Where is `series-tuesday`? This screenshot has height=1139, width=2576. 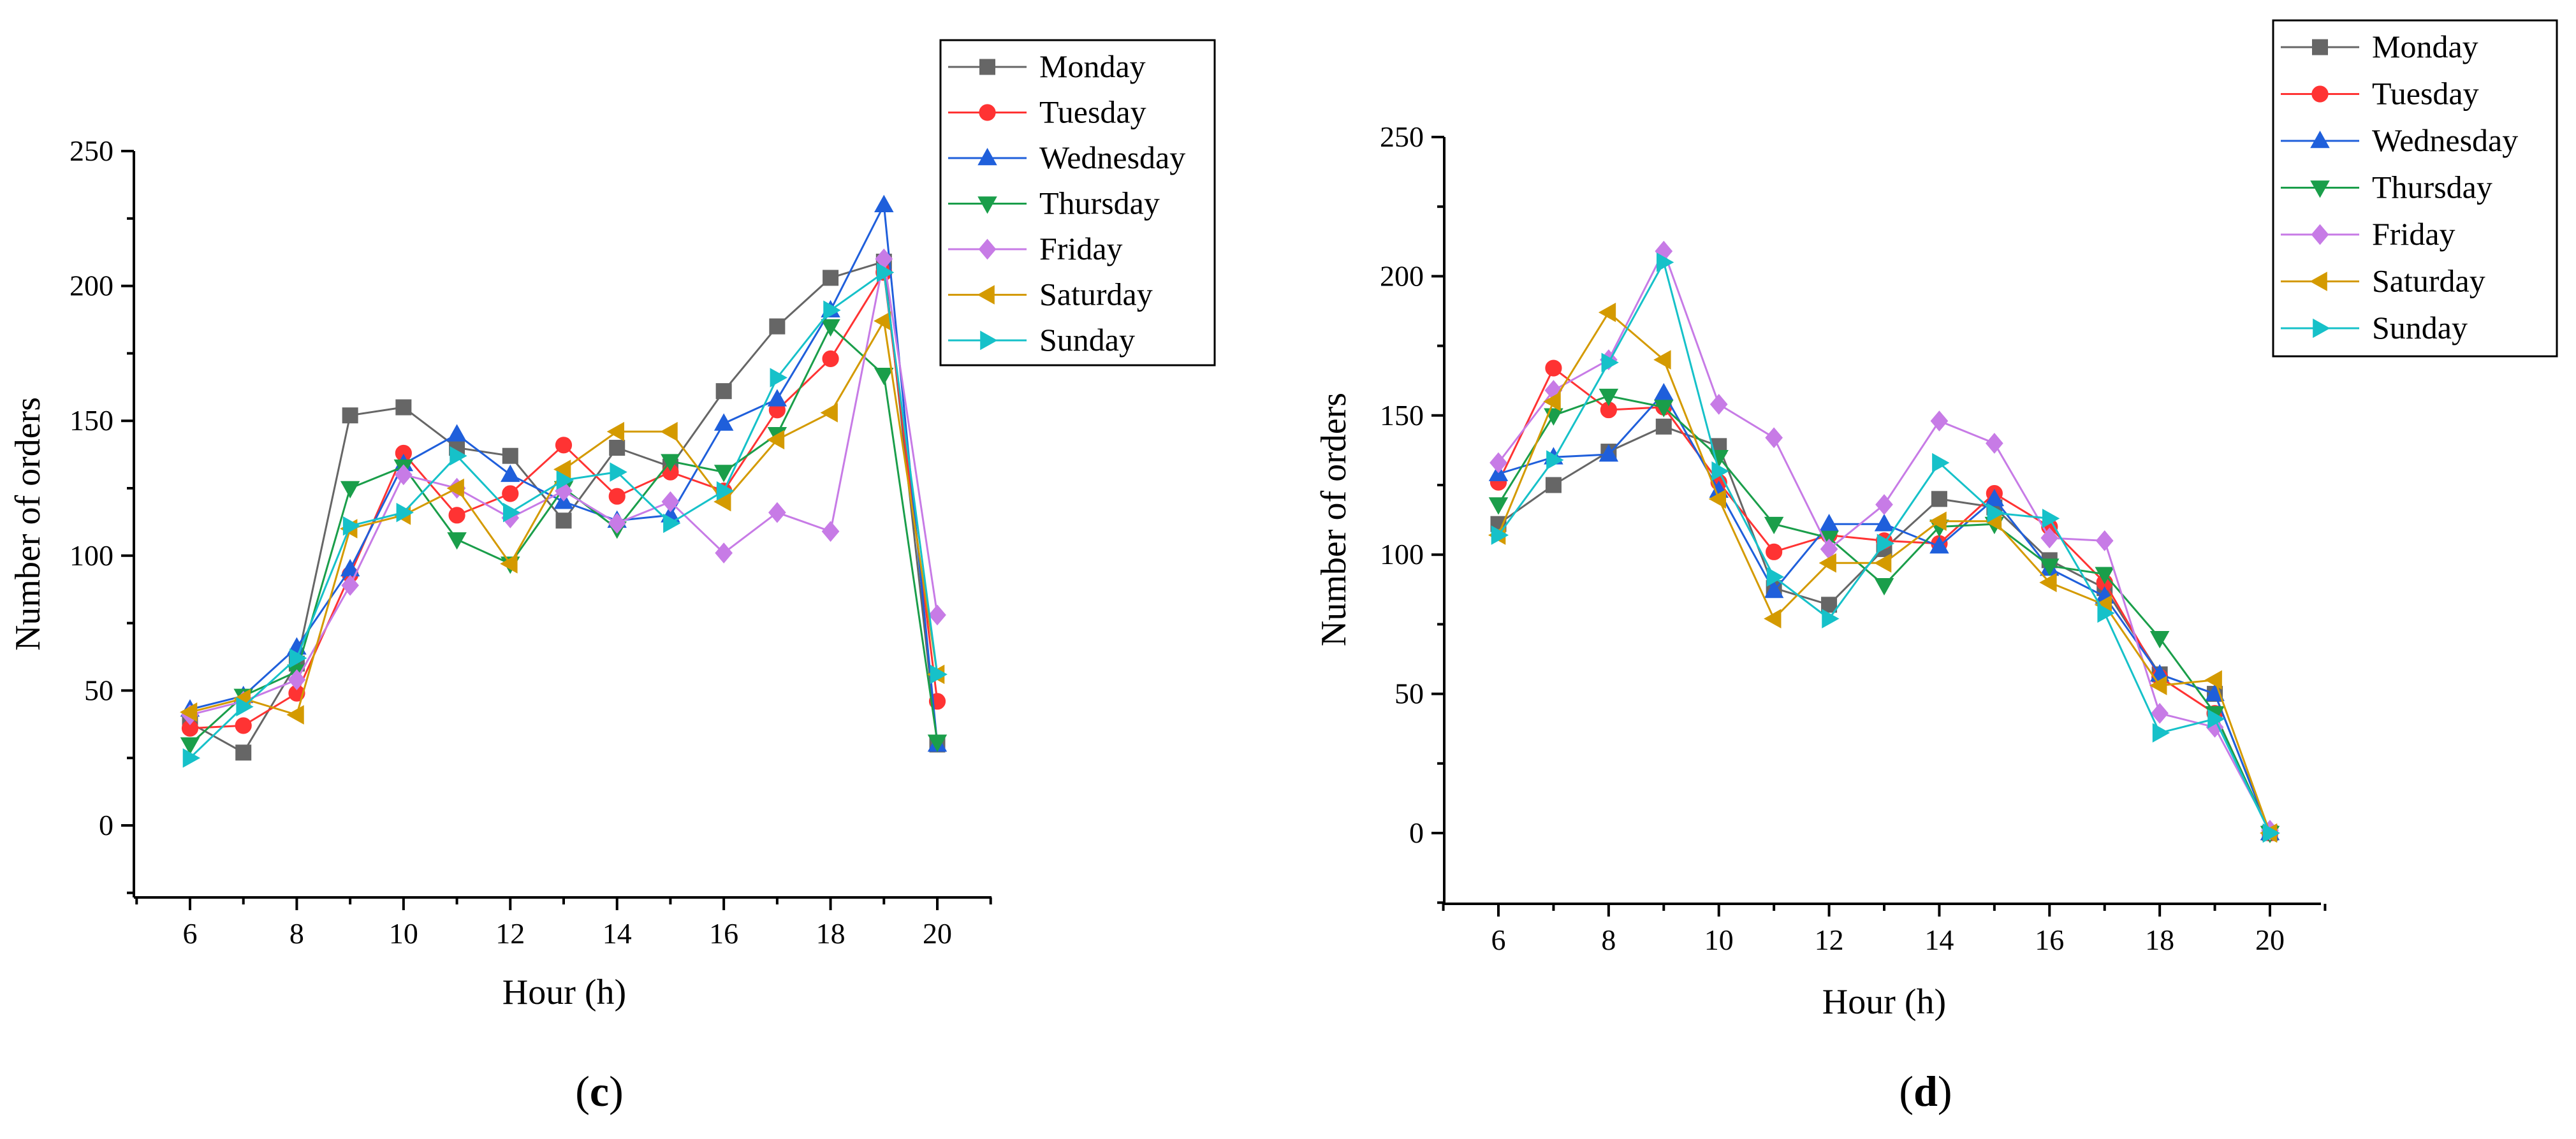
series-tuesday is located at coordinates (563, 501).